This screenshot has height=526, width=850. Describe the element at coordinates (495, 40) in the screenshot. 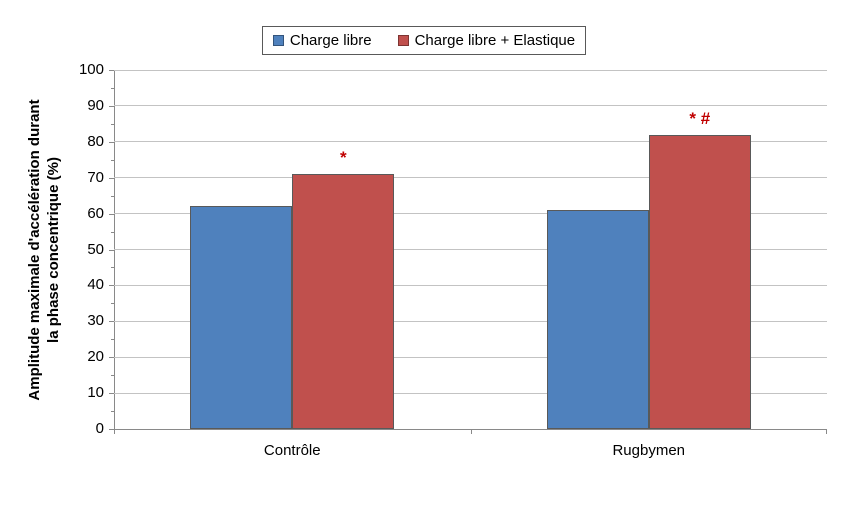

I see `legend-label: Charge libre + Elastique` at that location.